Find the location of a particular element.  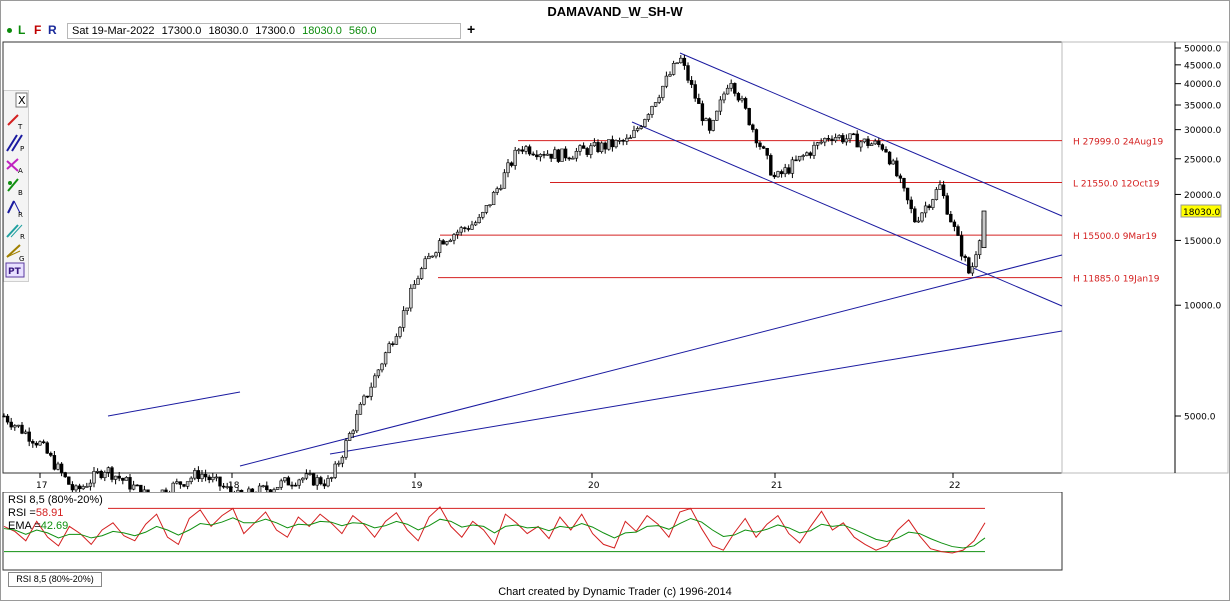

trendline-tool-icon: T is located at coordinates (15, 122).